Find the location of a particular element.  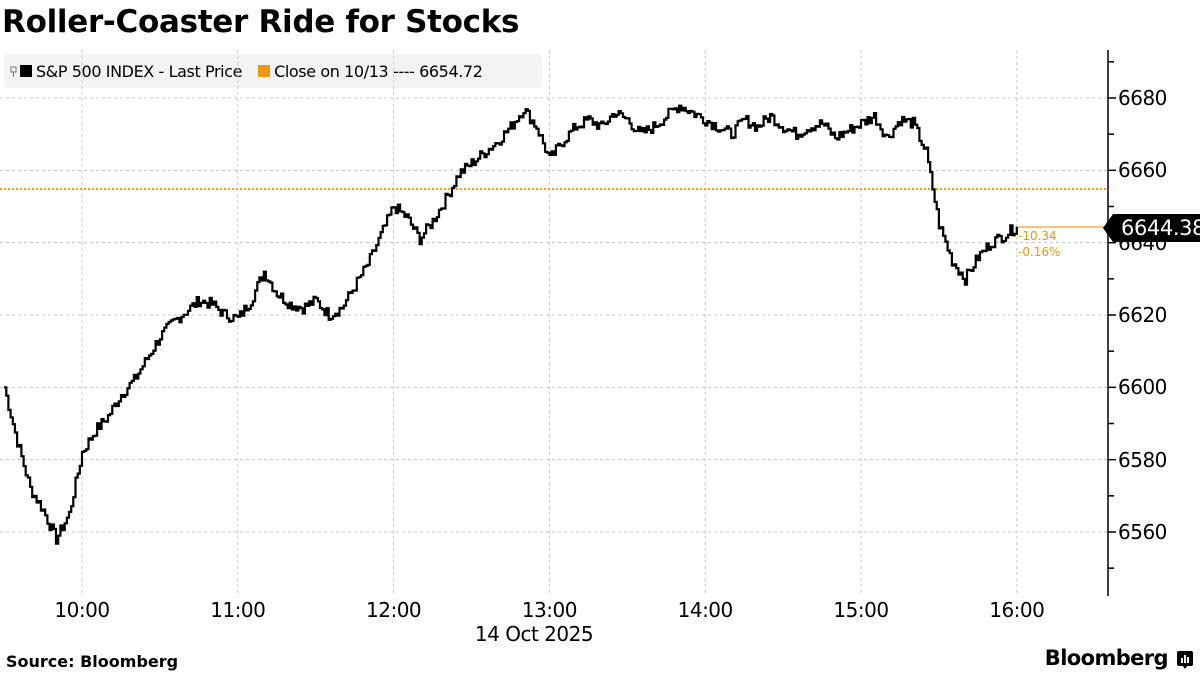

y-tick-label: 6680 is located at coordinates (1142, 98).